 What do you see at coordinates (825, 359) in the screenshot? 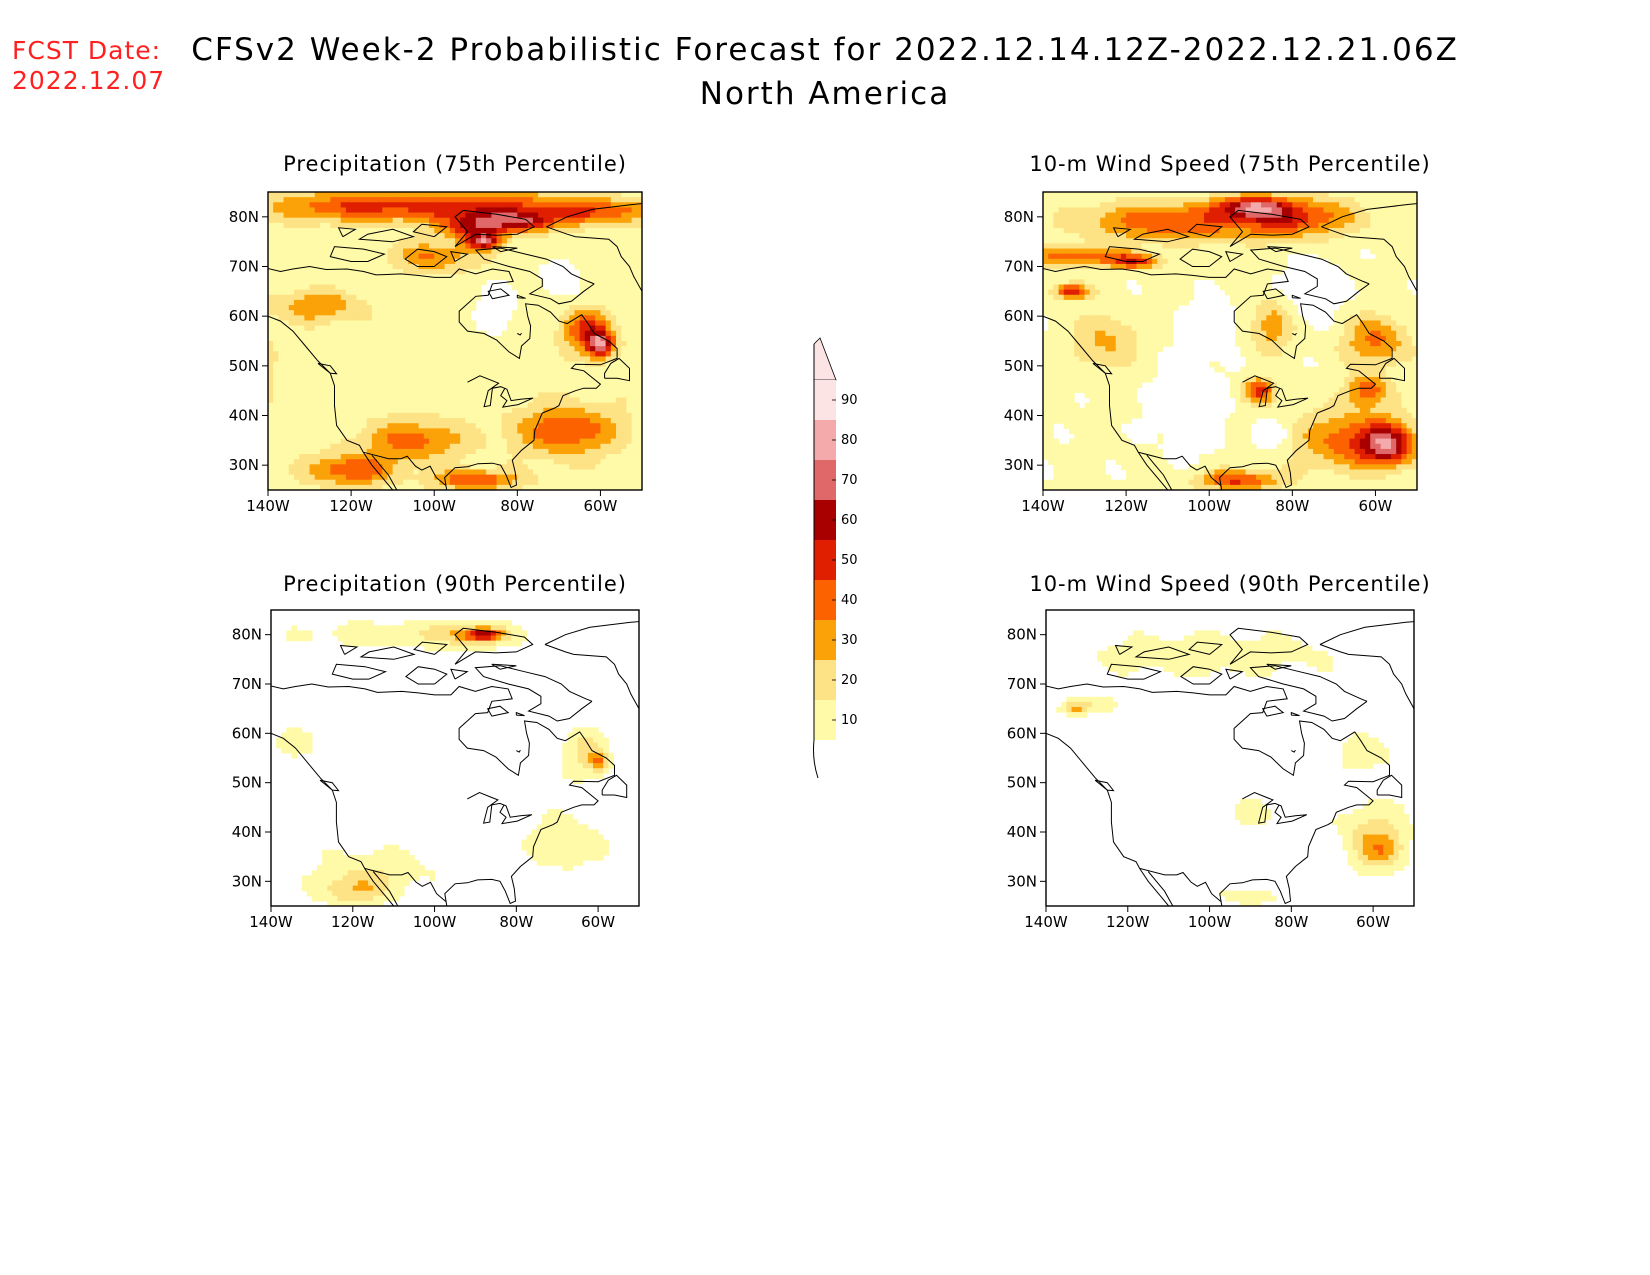
I see `colorbar-top-cap` at bounding box center [825, 359].